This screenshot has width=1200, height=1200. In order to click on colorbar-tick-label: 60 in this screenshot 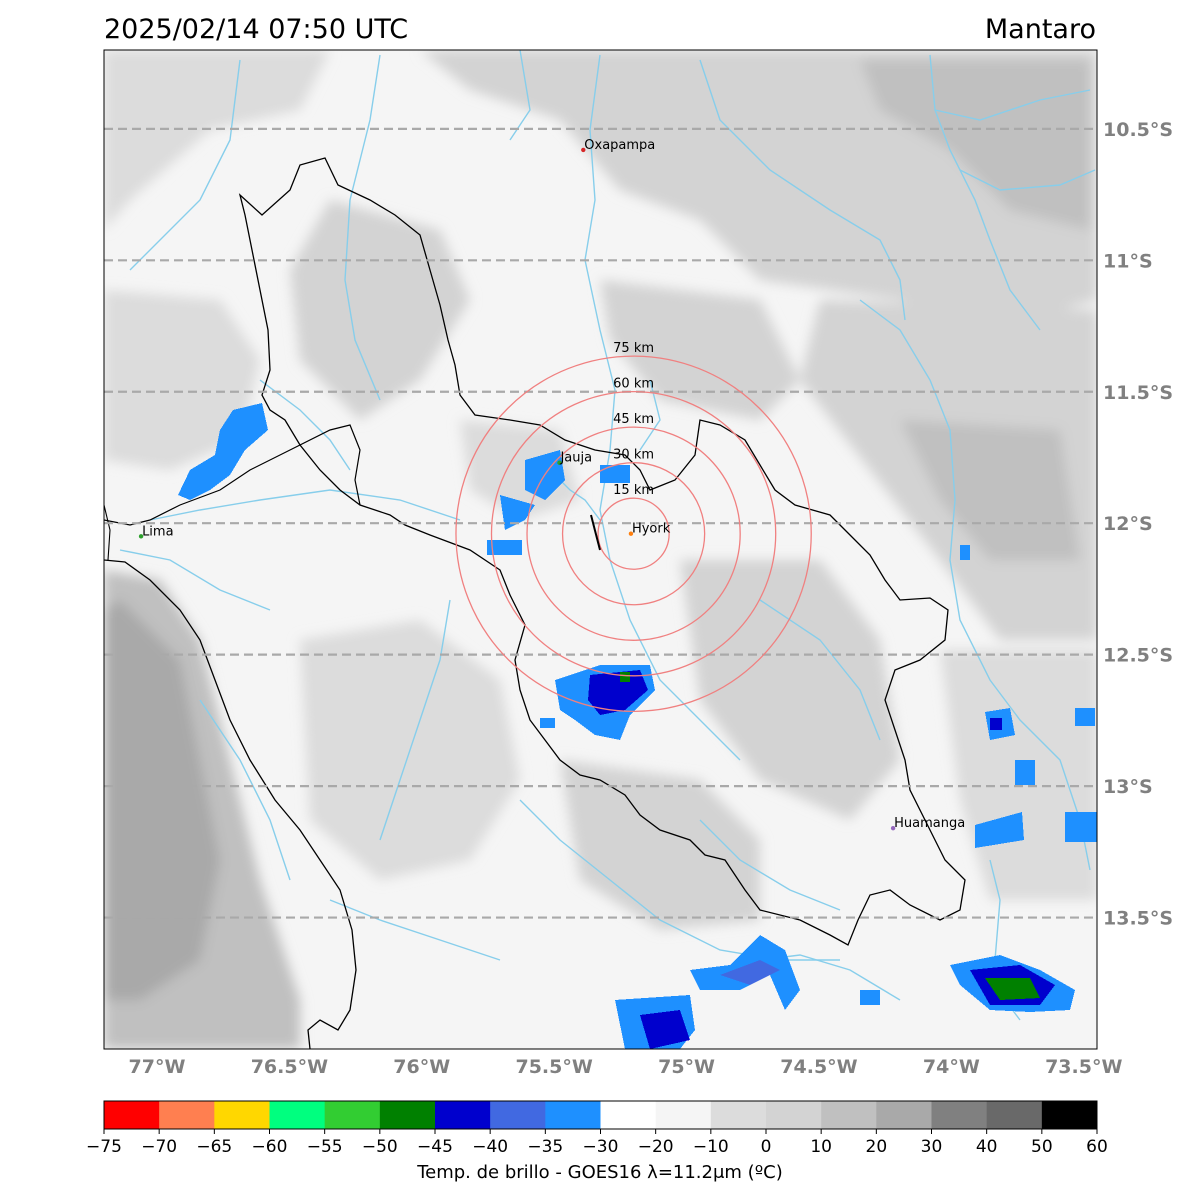, I will do `click(1097, 1147)`.